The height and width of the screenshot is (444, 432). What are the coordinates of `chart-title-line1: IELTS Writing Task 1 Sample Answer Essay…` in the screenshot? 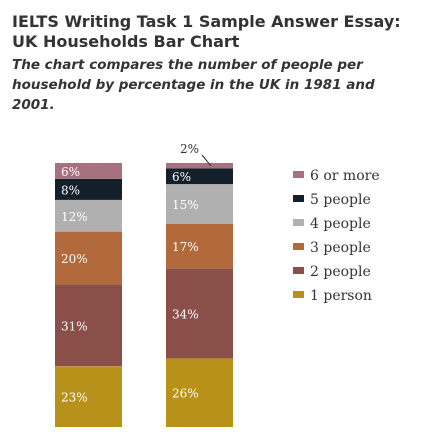 It's located at (206, 21).